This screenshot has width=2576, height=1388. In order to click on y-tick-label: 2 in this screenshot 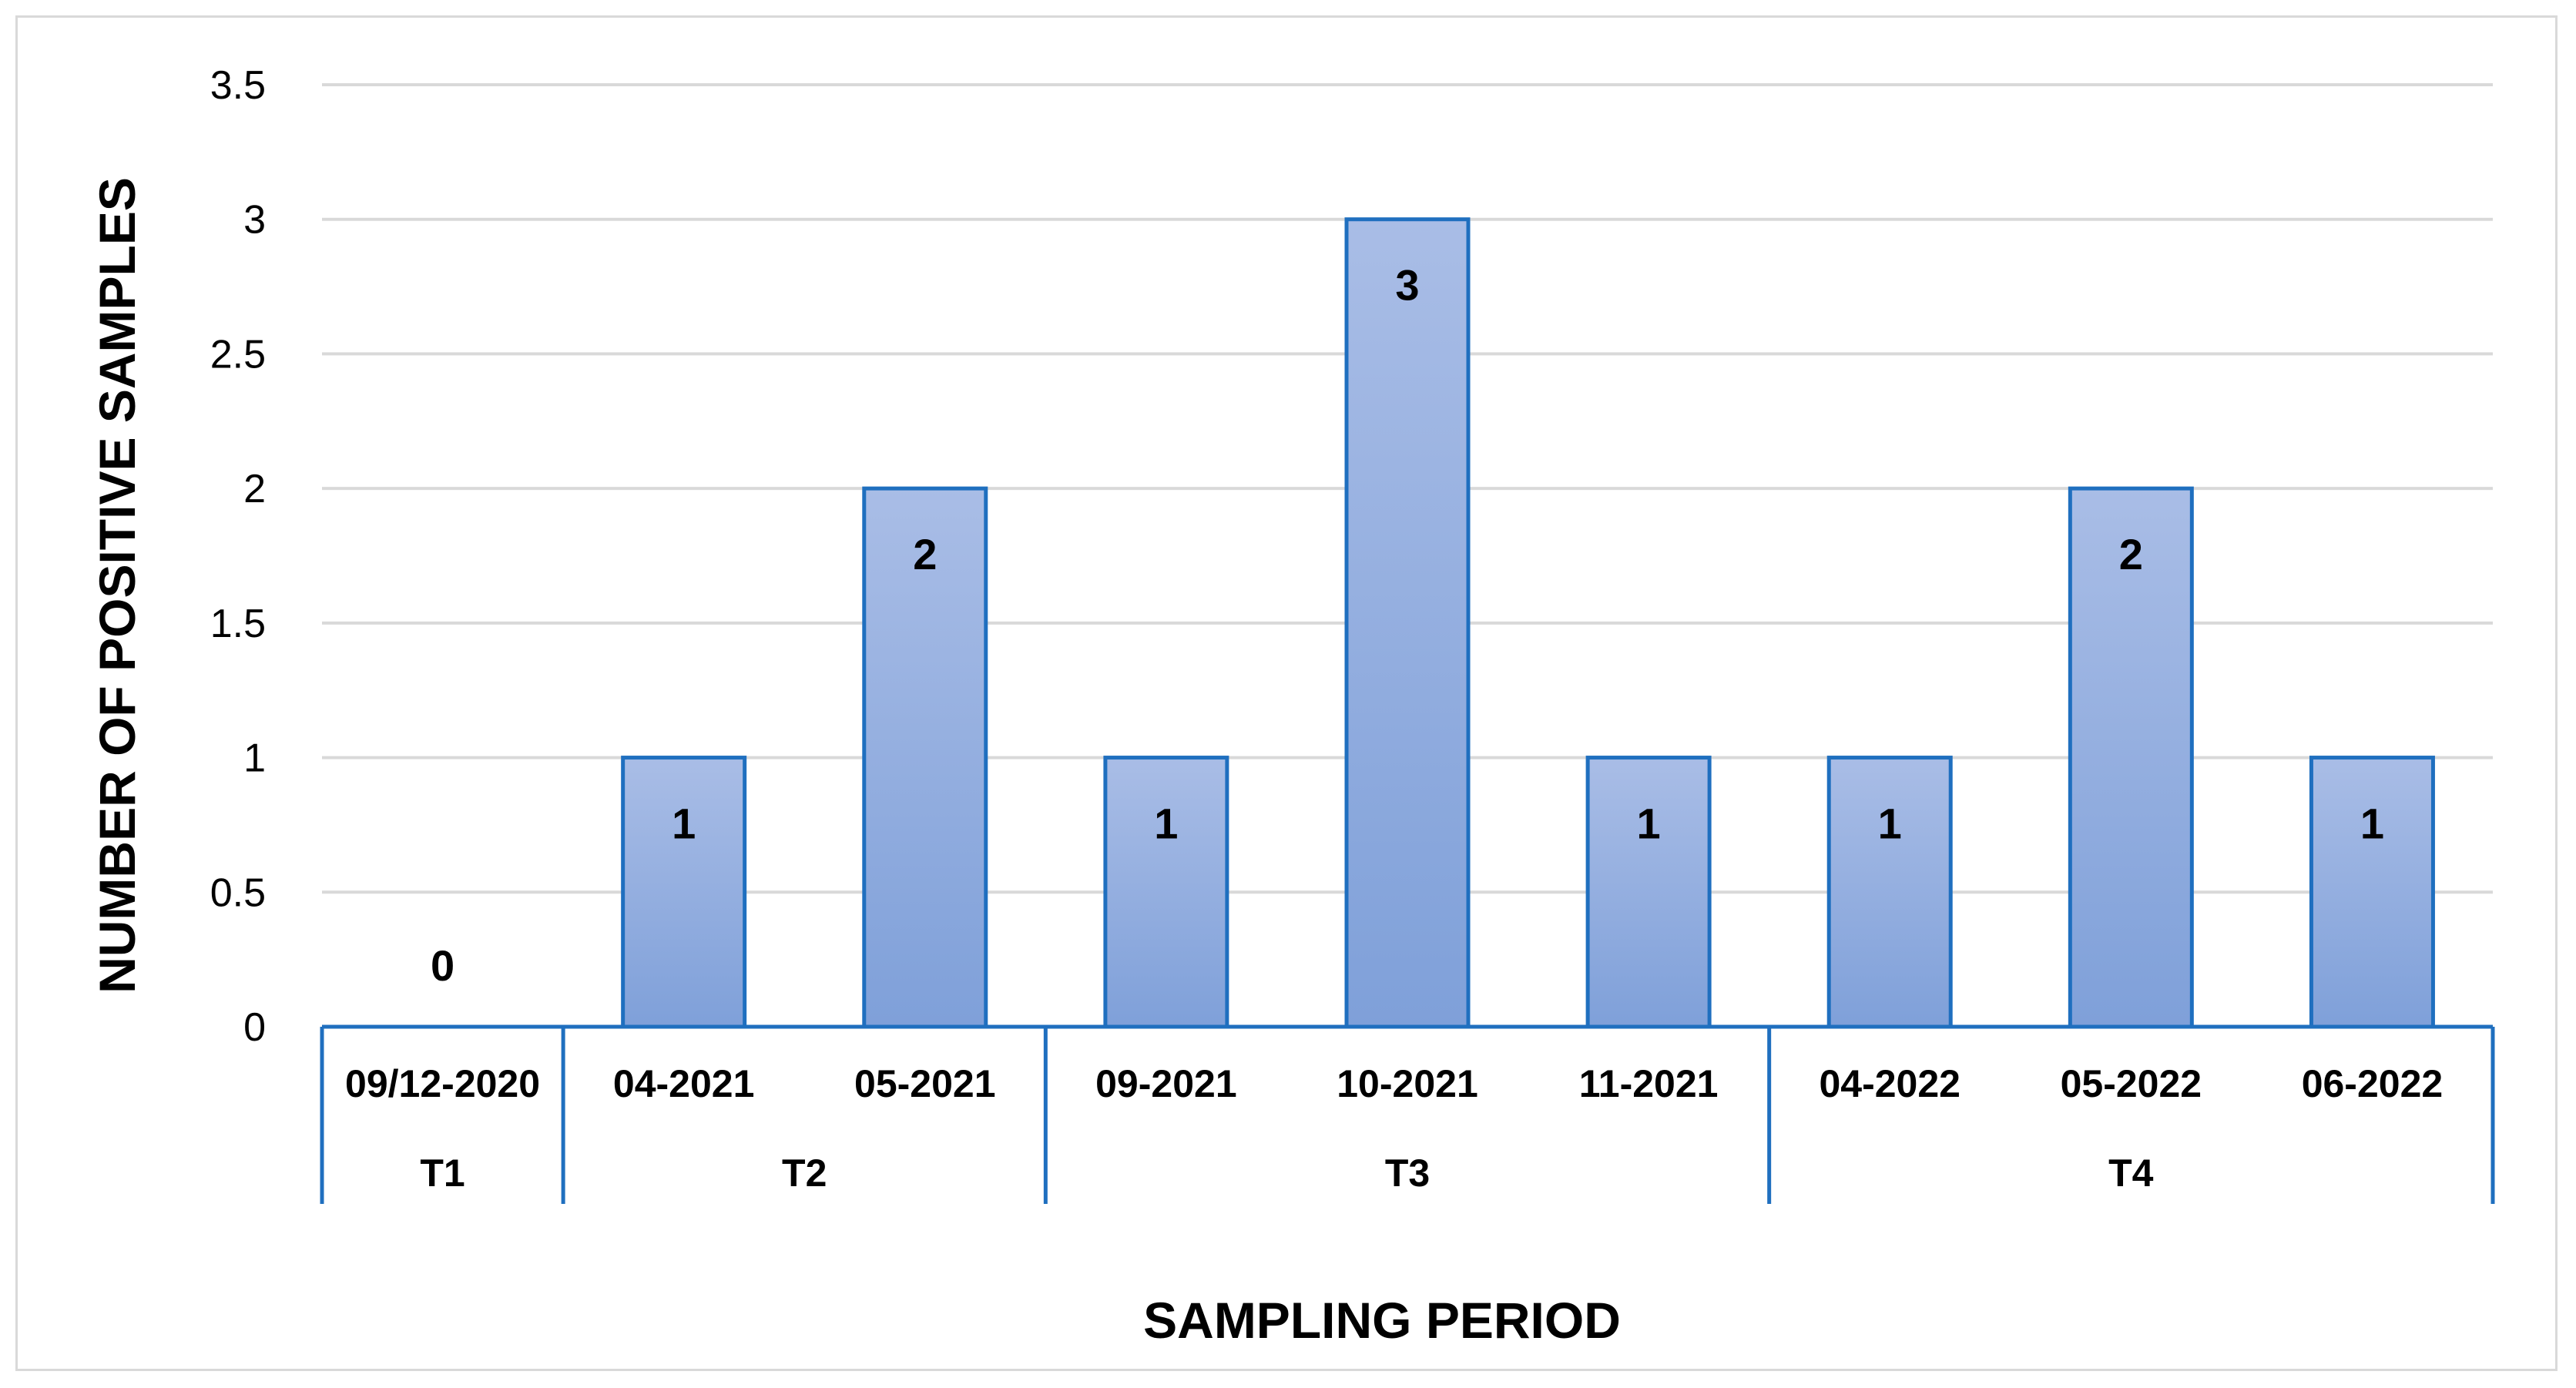, I will do `click(254, 489)`.